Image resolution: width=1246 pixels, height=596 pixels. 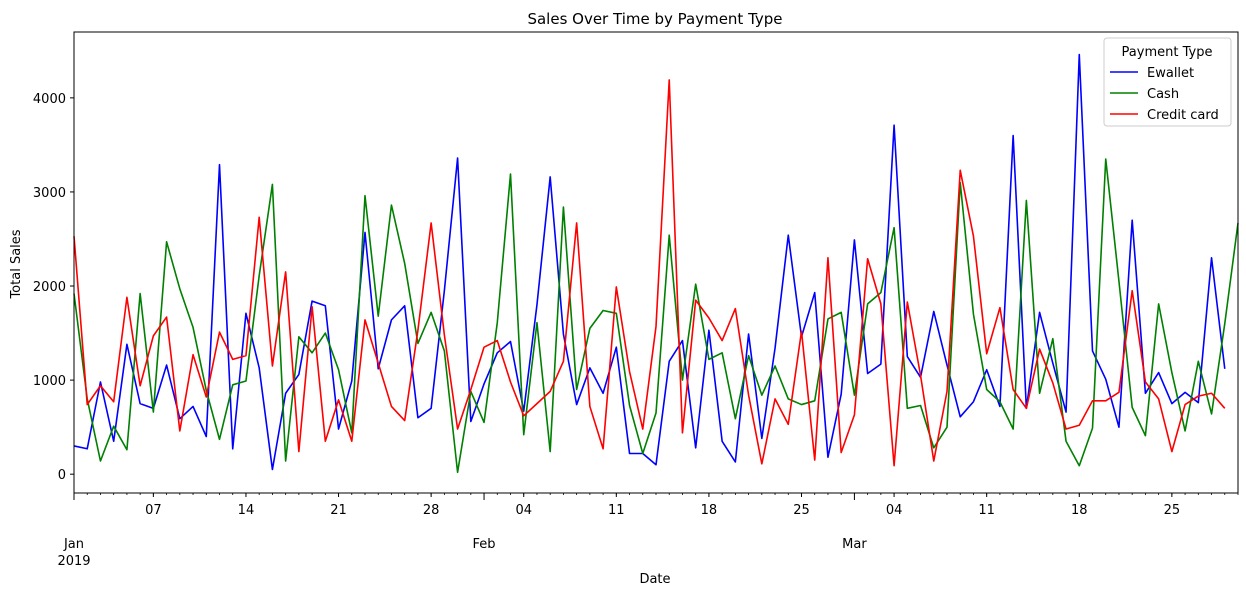 I want to click on x-week-label: 14, so click(x=246, y=510).